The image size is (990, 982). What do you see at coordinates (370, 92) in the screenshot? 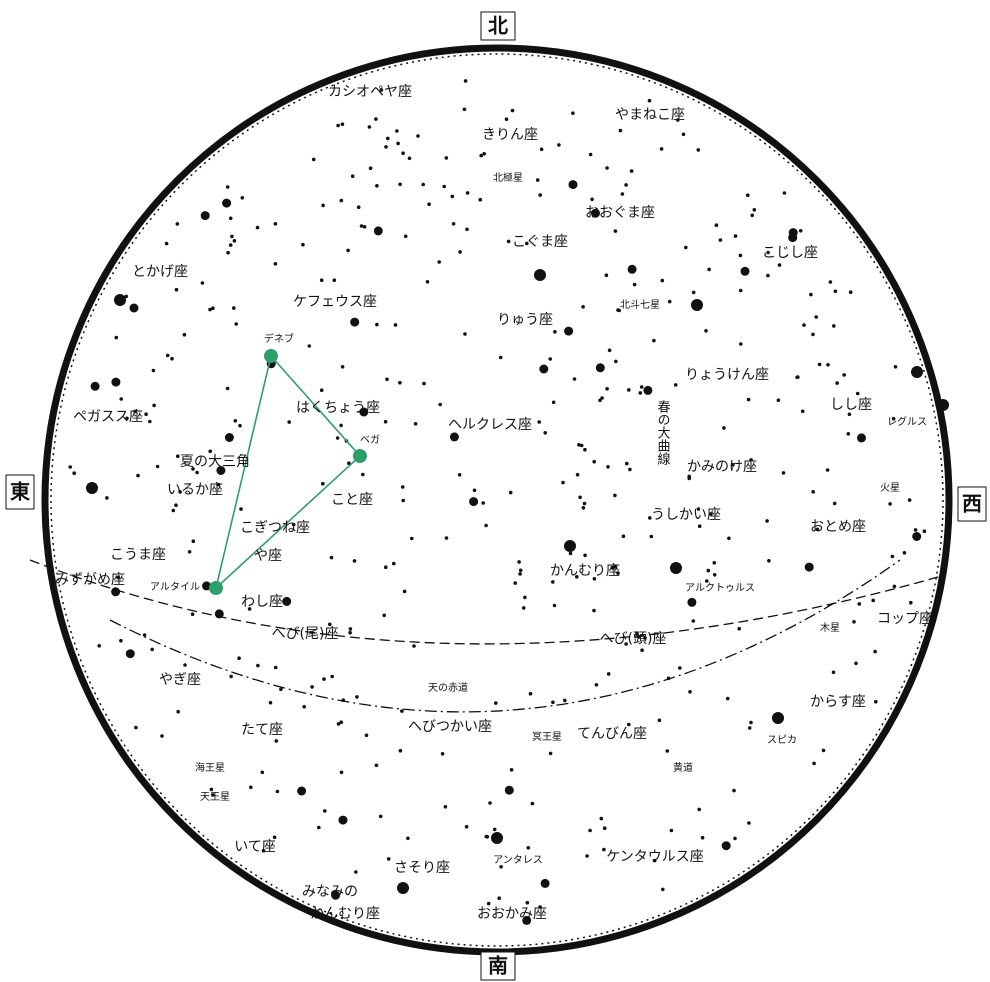
I see `constellation-label: カシオペヤ座` at bounding box center [370, 92].